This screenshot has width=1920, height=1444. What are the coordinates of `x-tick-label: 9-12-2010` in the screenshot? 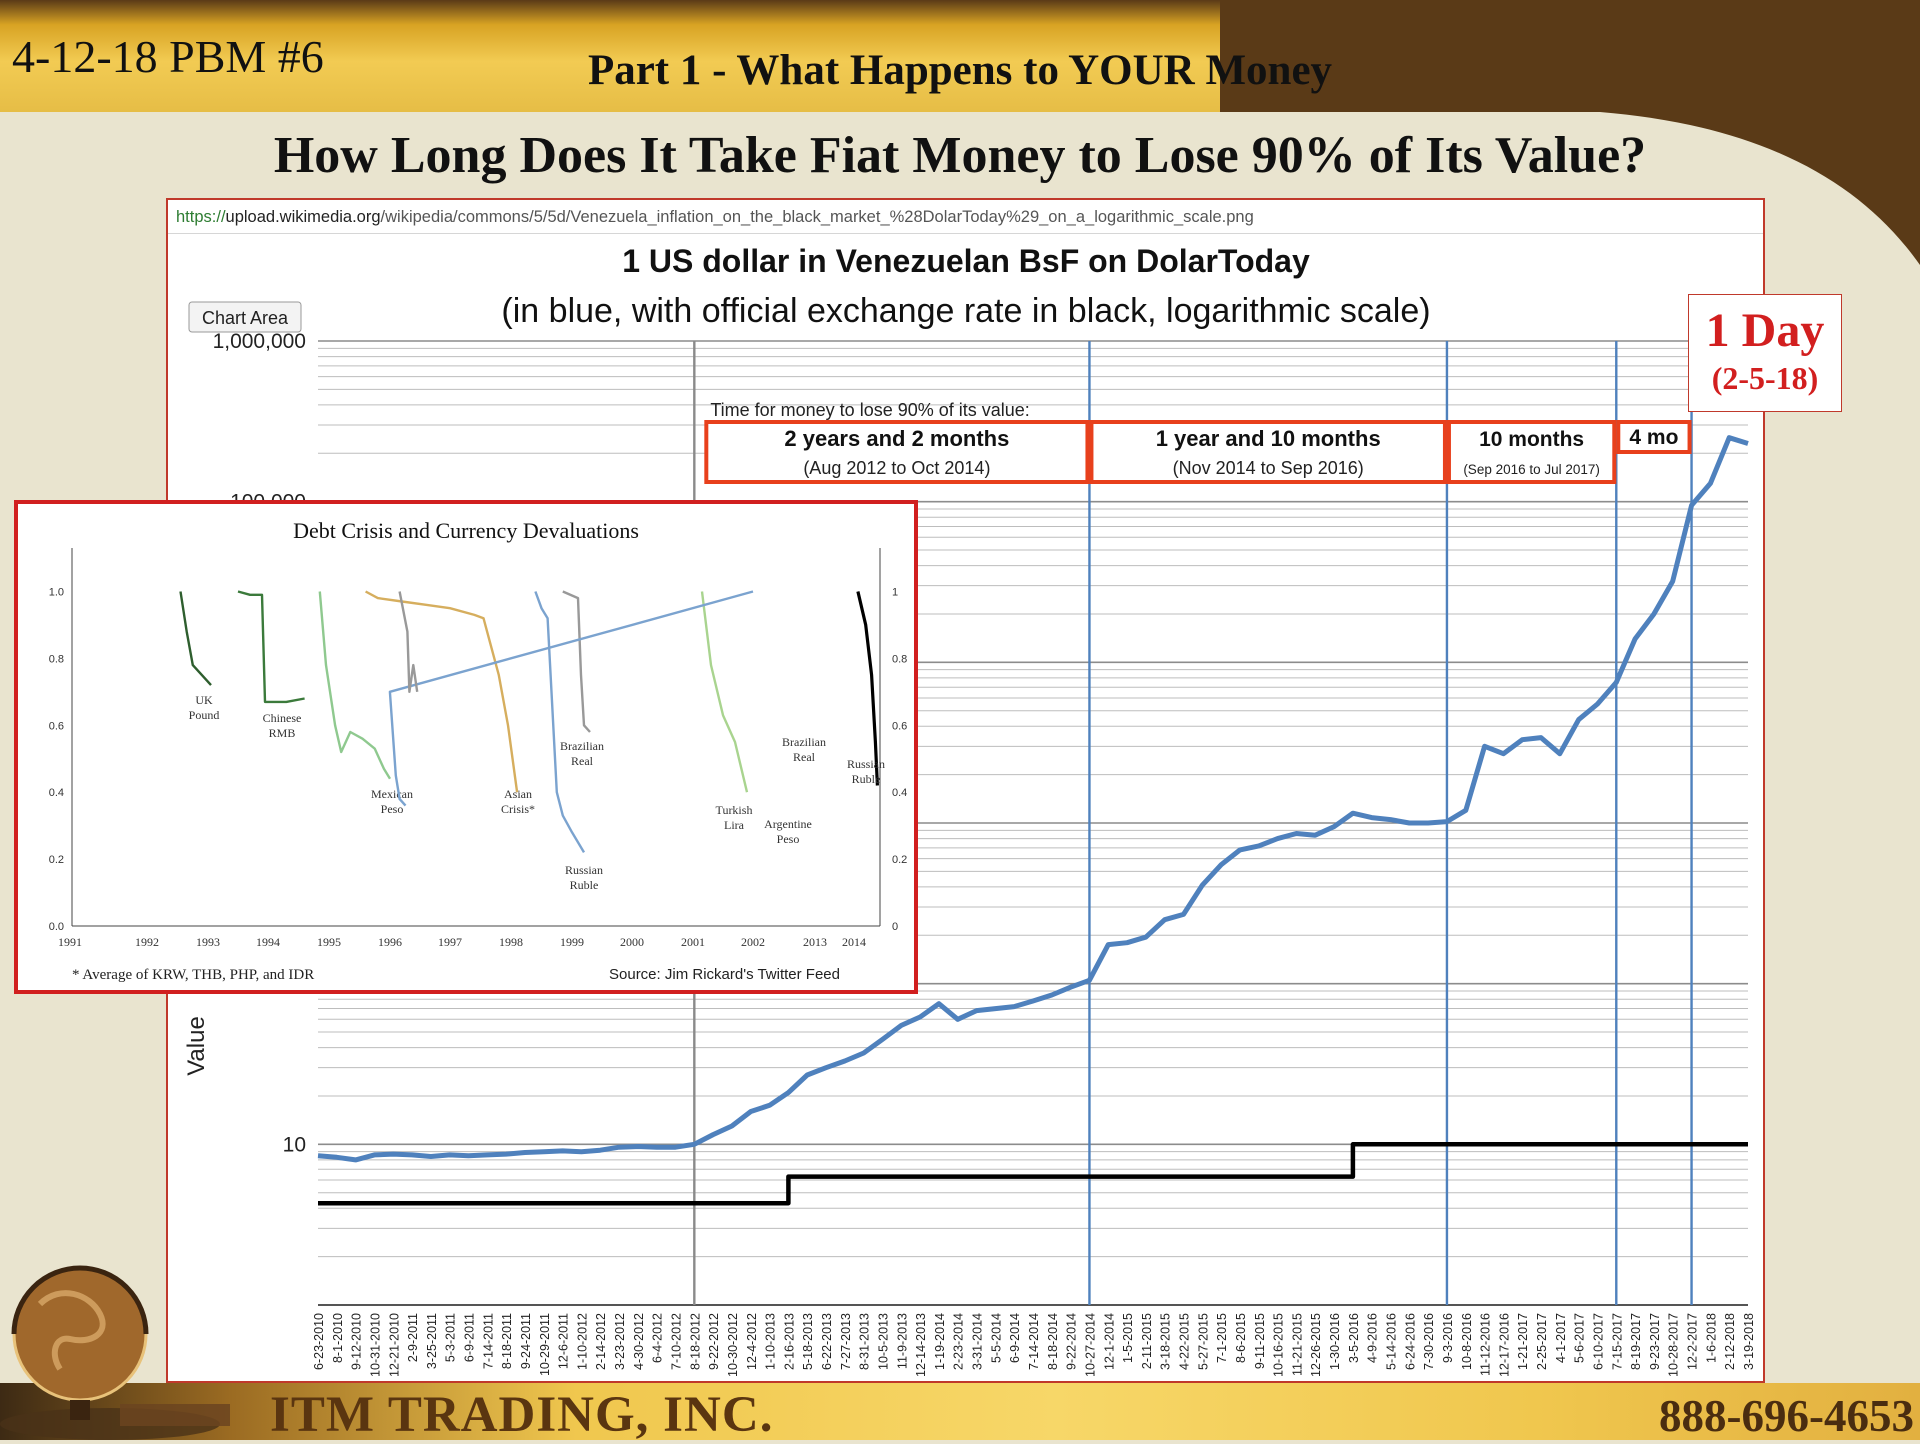 It's located at (357, 1341).